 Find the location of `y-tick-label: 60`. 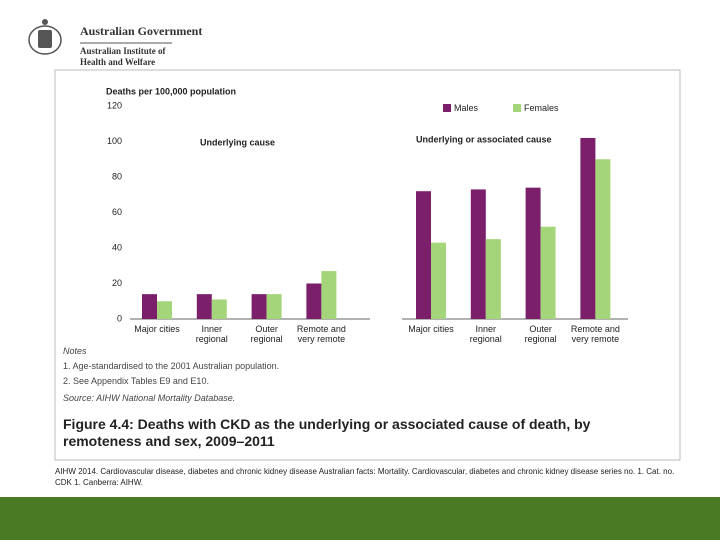

y-tick-label: 60 is located at coordinates (117, 212).